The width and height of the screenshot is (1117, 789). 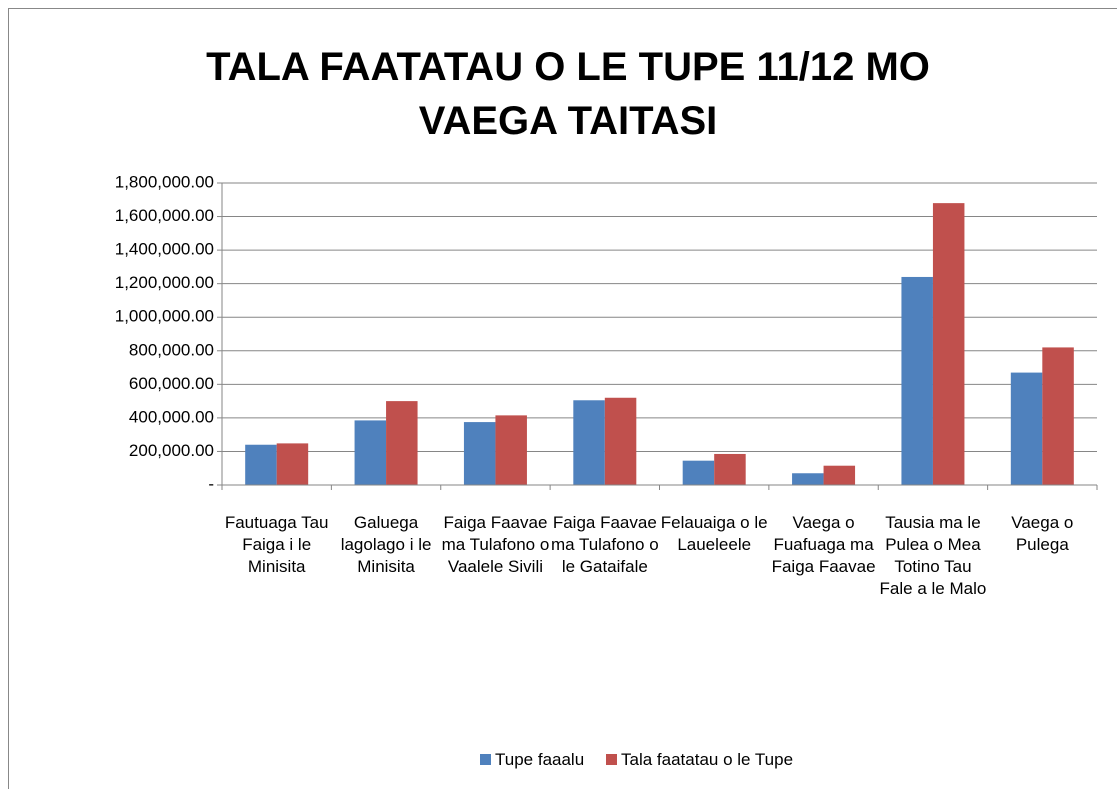 I want to click on x-tick-label: Faiga Faavae ma Tulafono o le Gataifale, so click(x=604, y=544).